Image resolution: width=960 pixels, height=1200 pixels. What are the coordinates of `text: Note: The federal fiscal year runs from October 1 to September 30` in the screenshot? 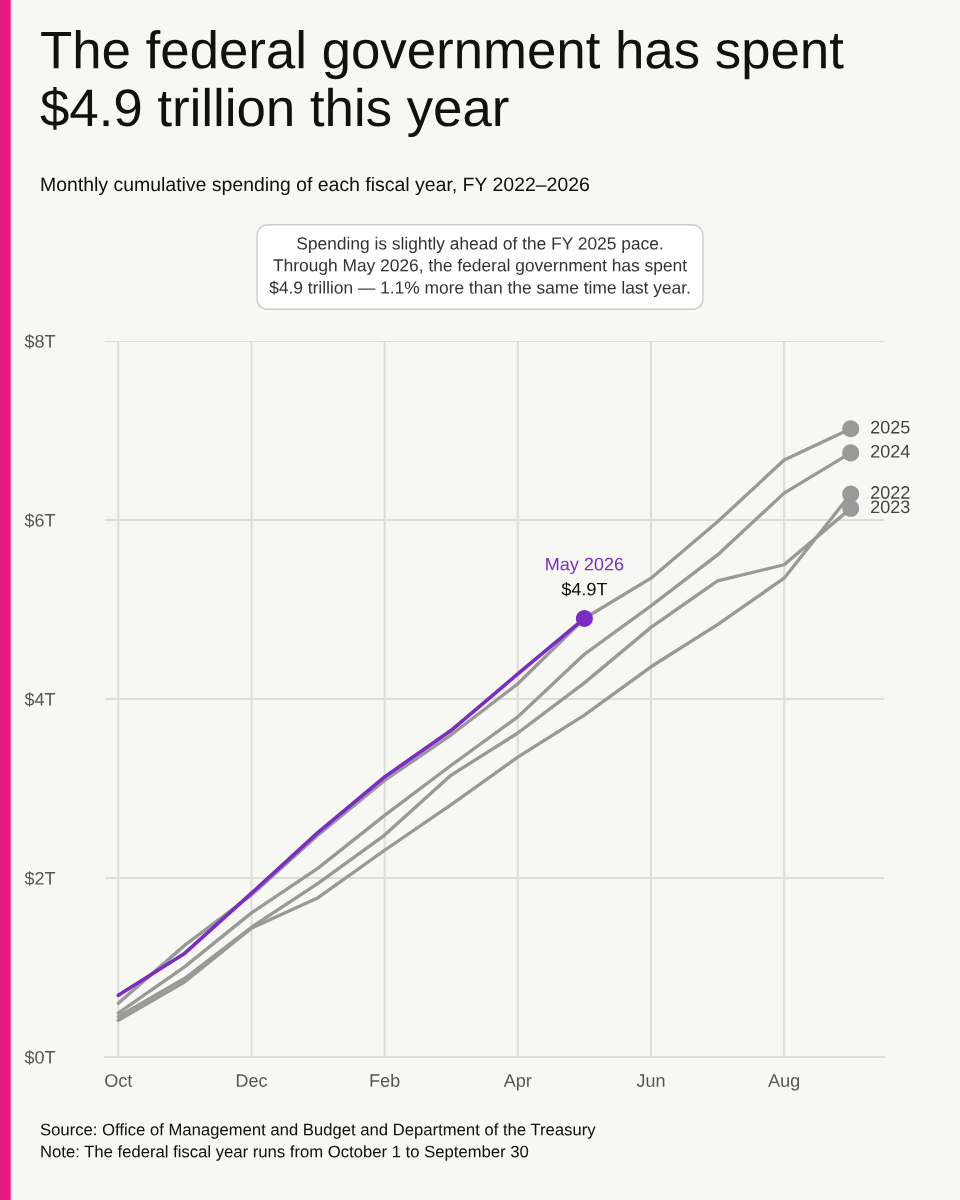 It's located at (285, 1153).